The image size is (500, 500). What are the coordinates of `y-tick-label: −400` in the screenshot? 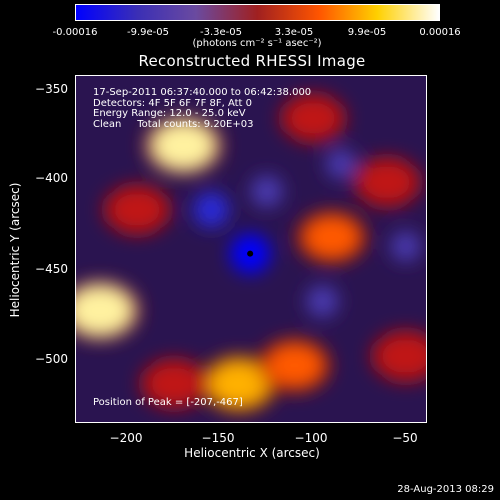 It's located at (51, 178).